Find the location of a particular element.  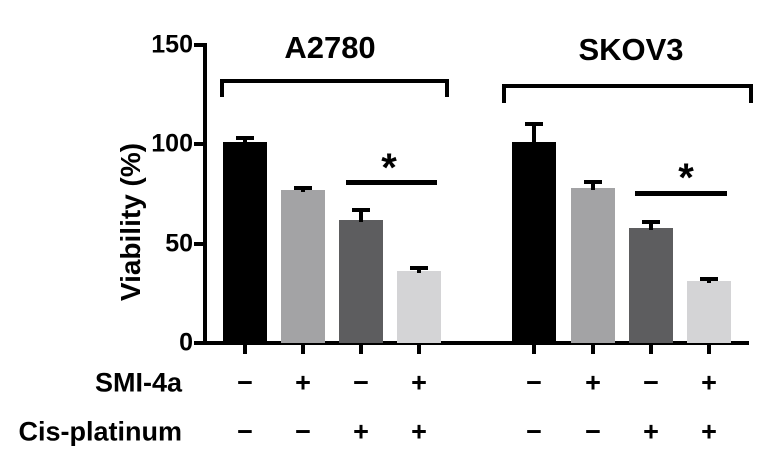

y-axis-tick-label: 50 is located at coordinates (179, 243).